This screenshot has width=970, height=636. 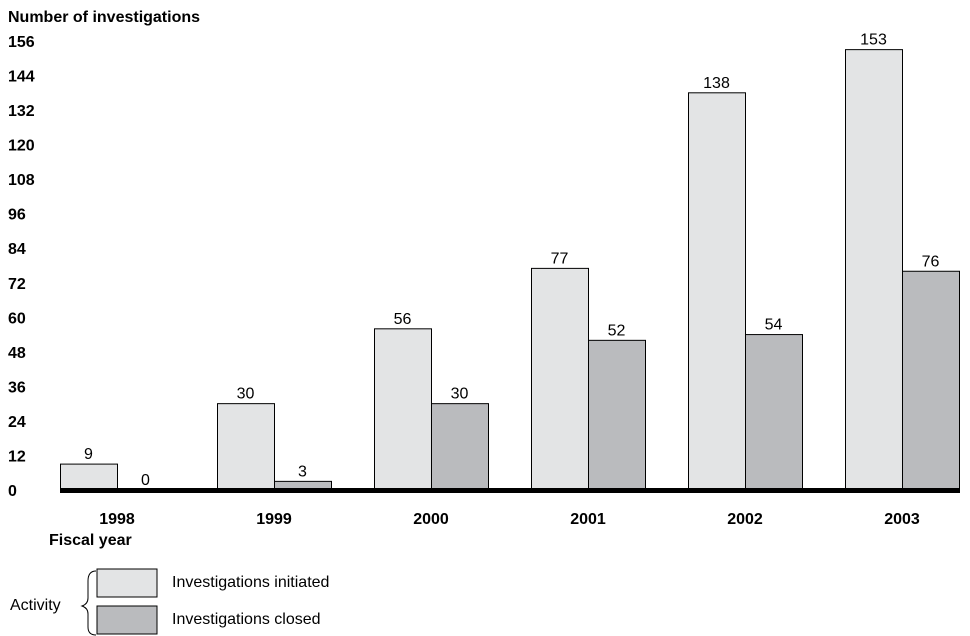 What do you see at coordinates (560, 379) in the screenshot?
I see `bar-initiated-2001` at bounding box center [560, 379].